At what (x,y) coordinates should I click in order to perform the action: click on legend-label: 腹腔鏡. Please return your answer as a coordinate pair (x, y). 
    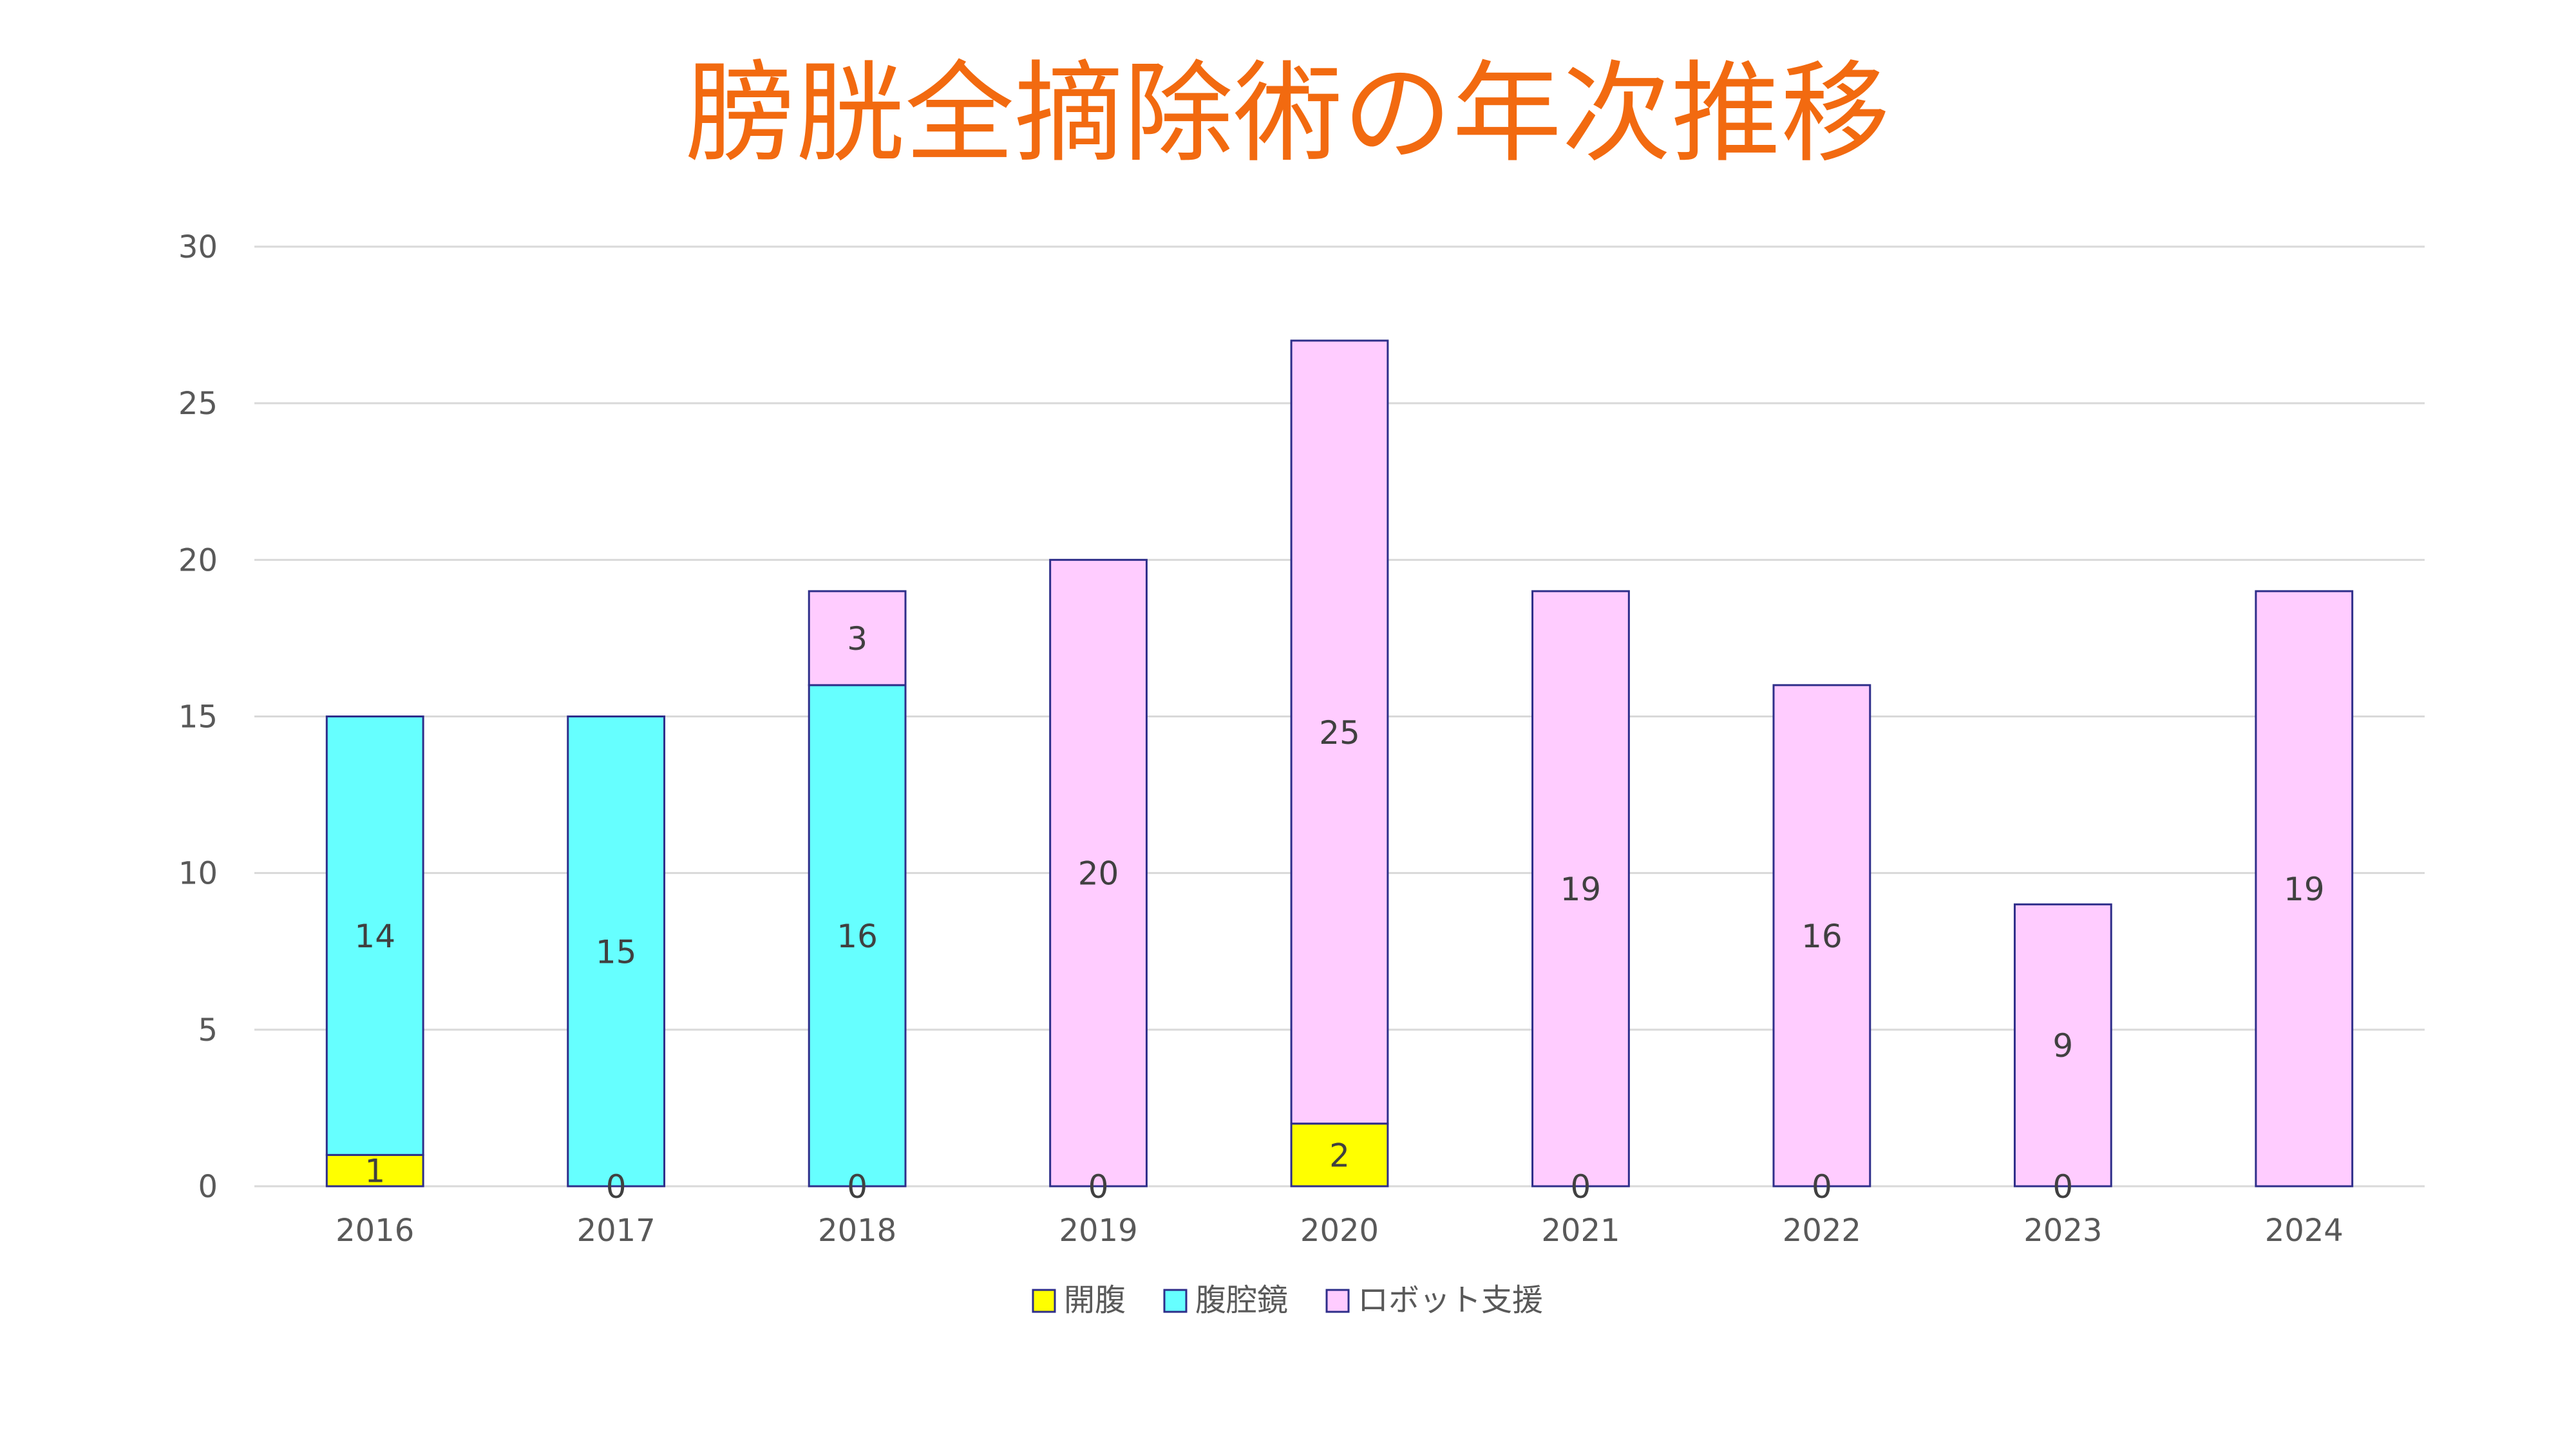
    Looking at the image, I should click on (1241, 1300).